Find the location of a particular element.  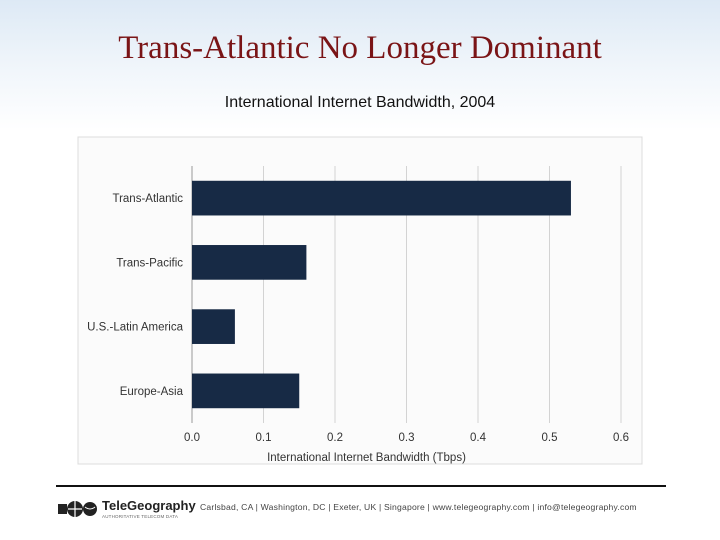

telegeography-logo: TeleGeography AUTHORITATIVE TELECOM DATA is located at coordinates (127, 510).